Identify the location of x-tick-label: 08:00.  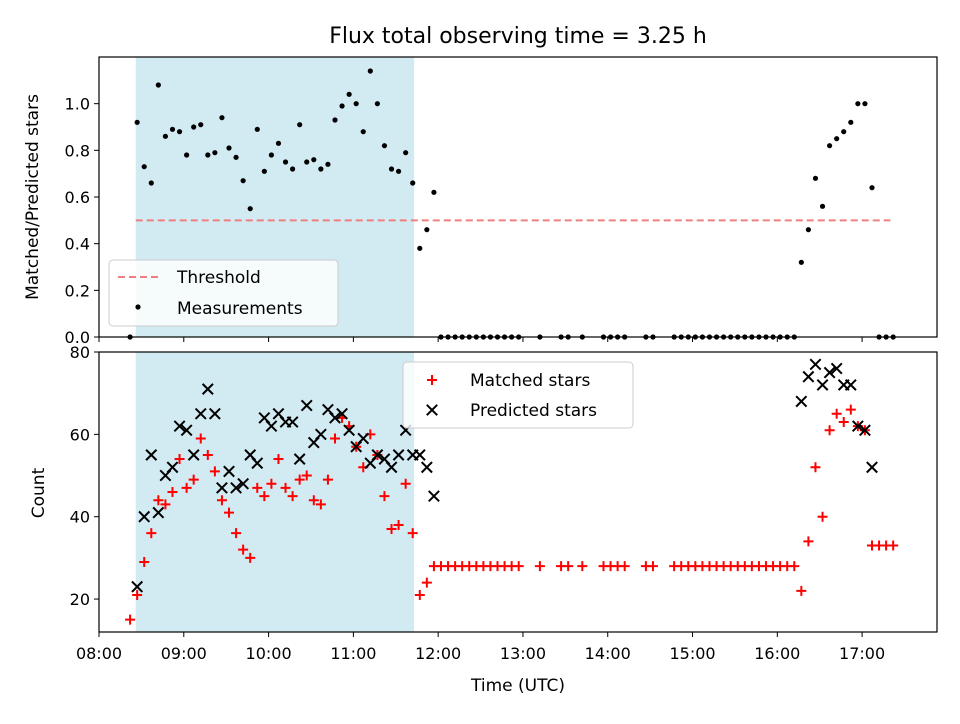
(99, 653).